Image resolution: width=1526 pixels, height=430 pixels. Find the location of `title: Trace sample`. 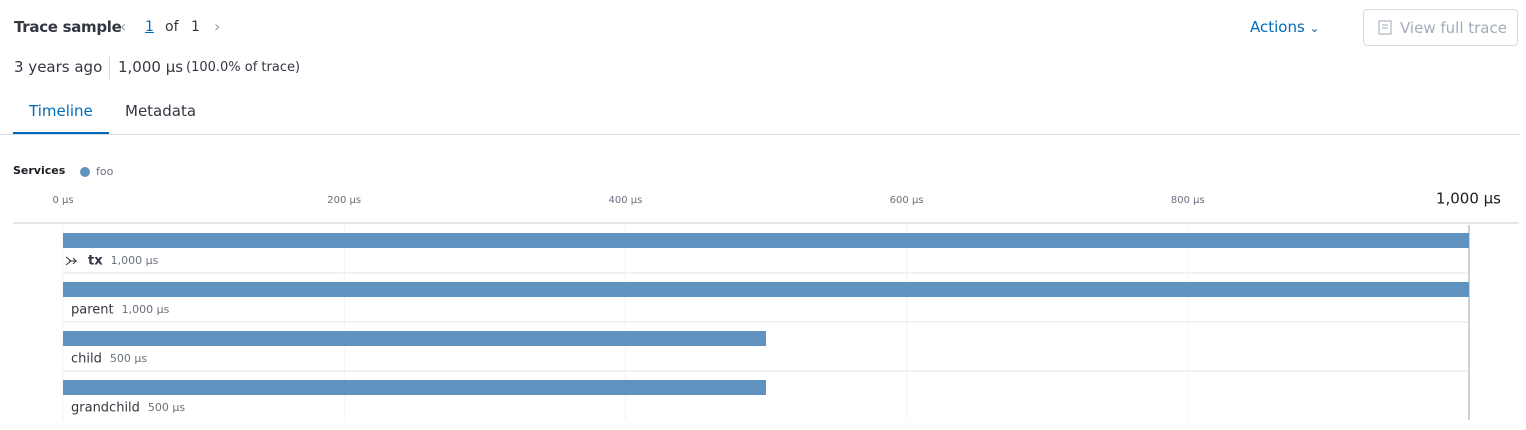

title: Trace sample is located at coordinates (68, 27).